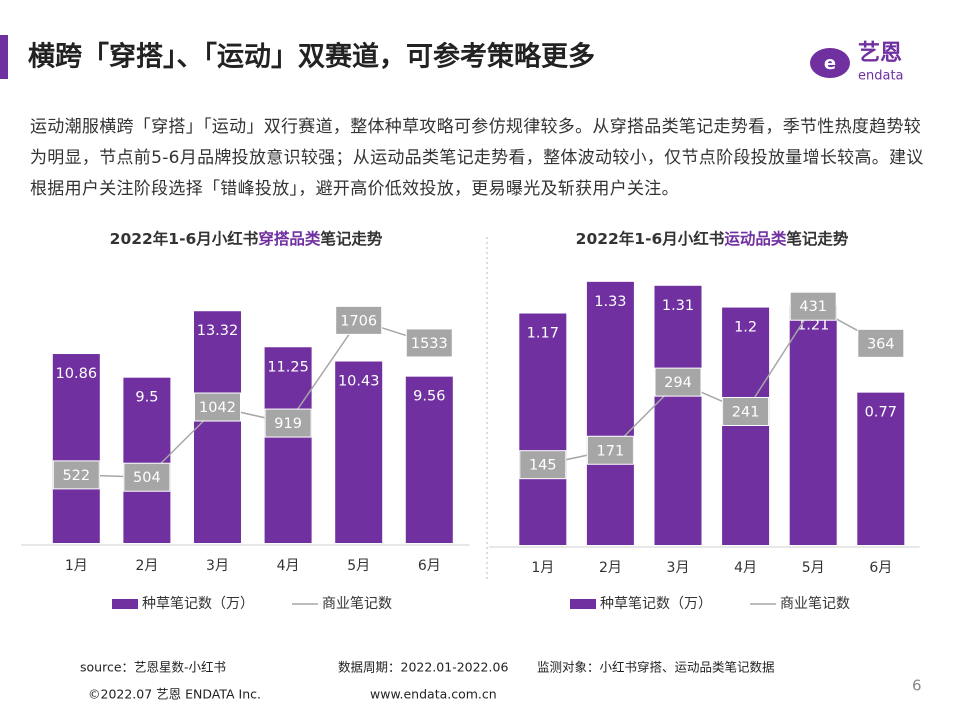  I want to click on bar-value-label: 1.21, so click(813, 326).